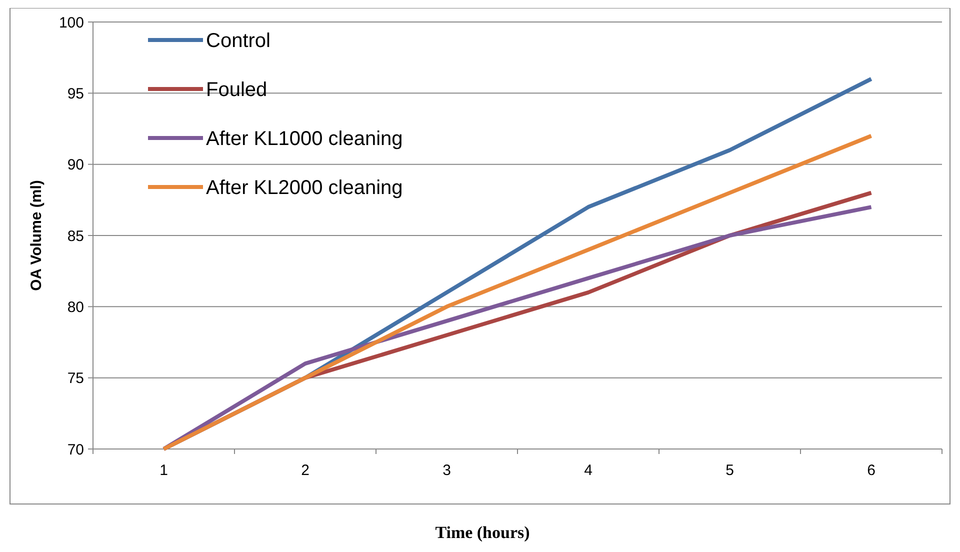  What do you see at coordinates (238, 41) in the screenshot?
I see `legend-label: Control` at bounding box center [238, 41].